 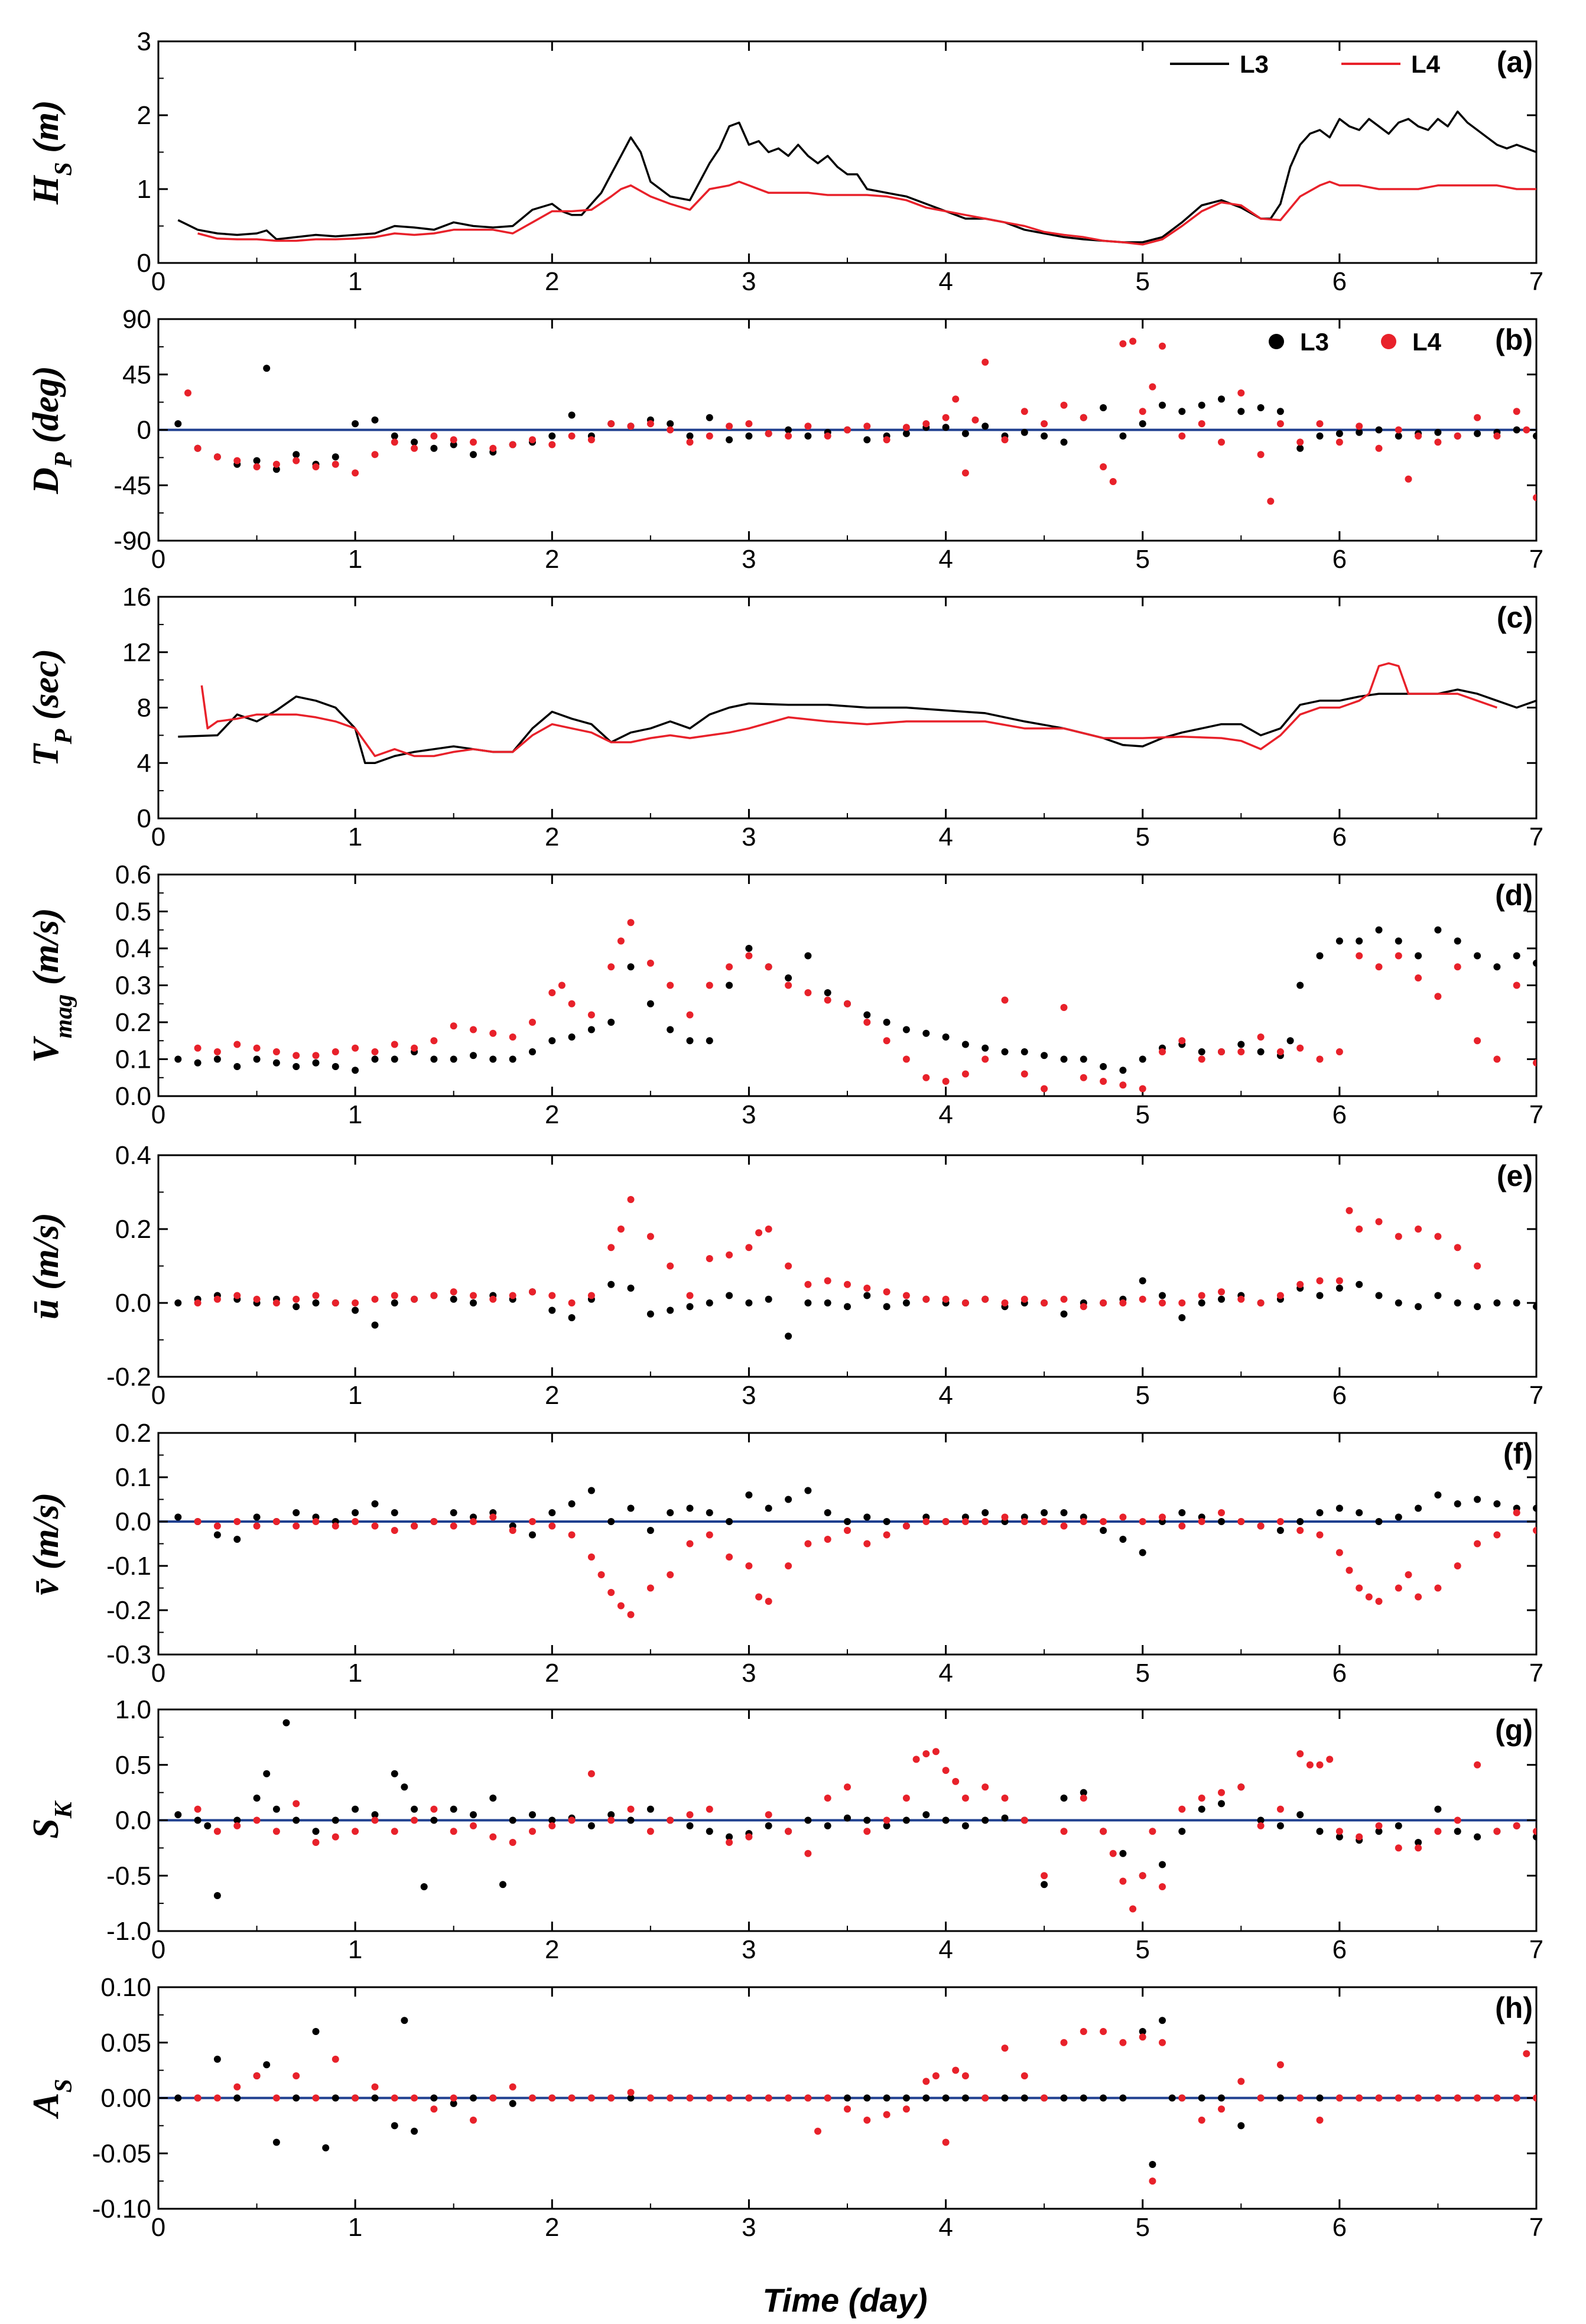 What do you see at coordinates (1514, 339) in the screenshot?
I see `panel-label: (b)` at bounding box center [1514, 339].